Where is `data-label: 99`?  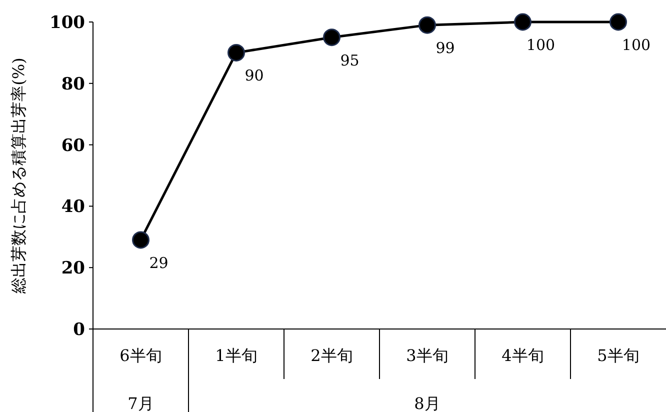
data-label: 99 is located at coordinates (445, 48).